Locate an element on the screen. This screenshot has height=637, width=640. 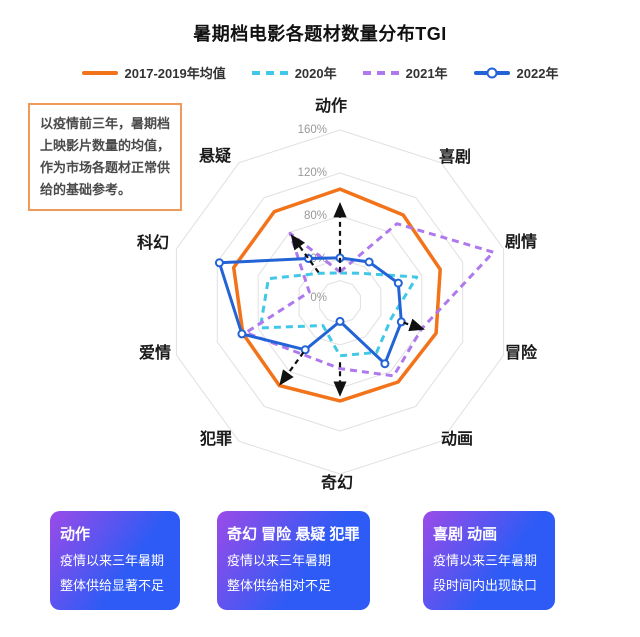
gap-arrow-犯罪 is located at coordinates (292, 368).